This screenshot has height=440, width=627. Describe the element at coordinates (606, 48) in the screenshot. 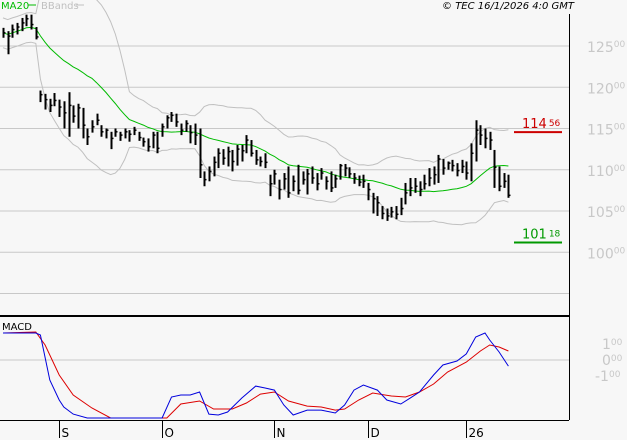

I see `y-tick-label: 12500` at that location.